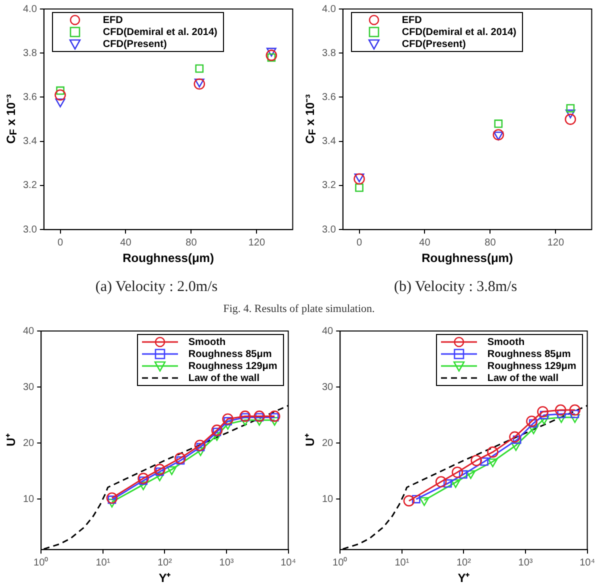 The image size is (598, 586). I want to click on caption: Fig. 4. Results of plate simulation., so click(299, 309).